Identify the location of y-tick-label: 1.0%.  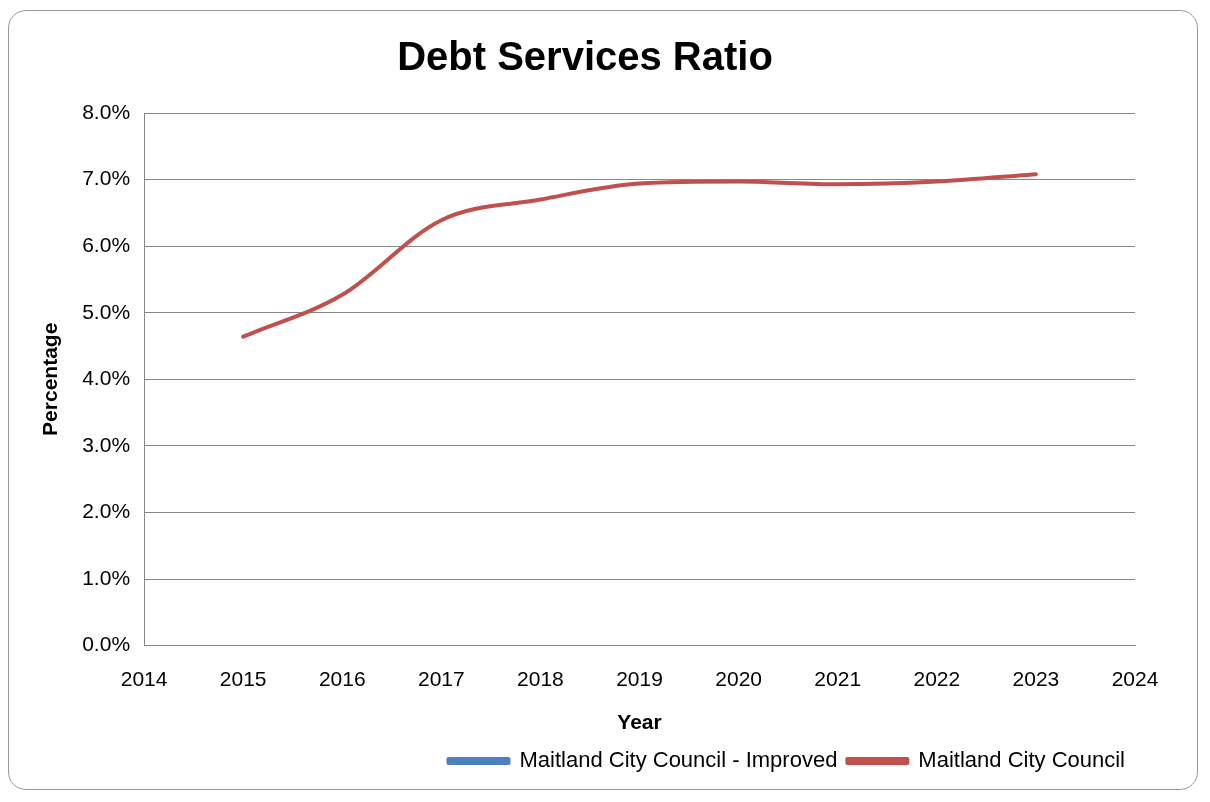
(106, 577).